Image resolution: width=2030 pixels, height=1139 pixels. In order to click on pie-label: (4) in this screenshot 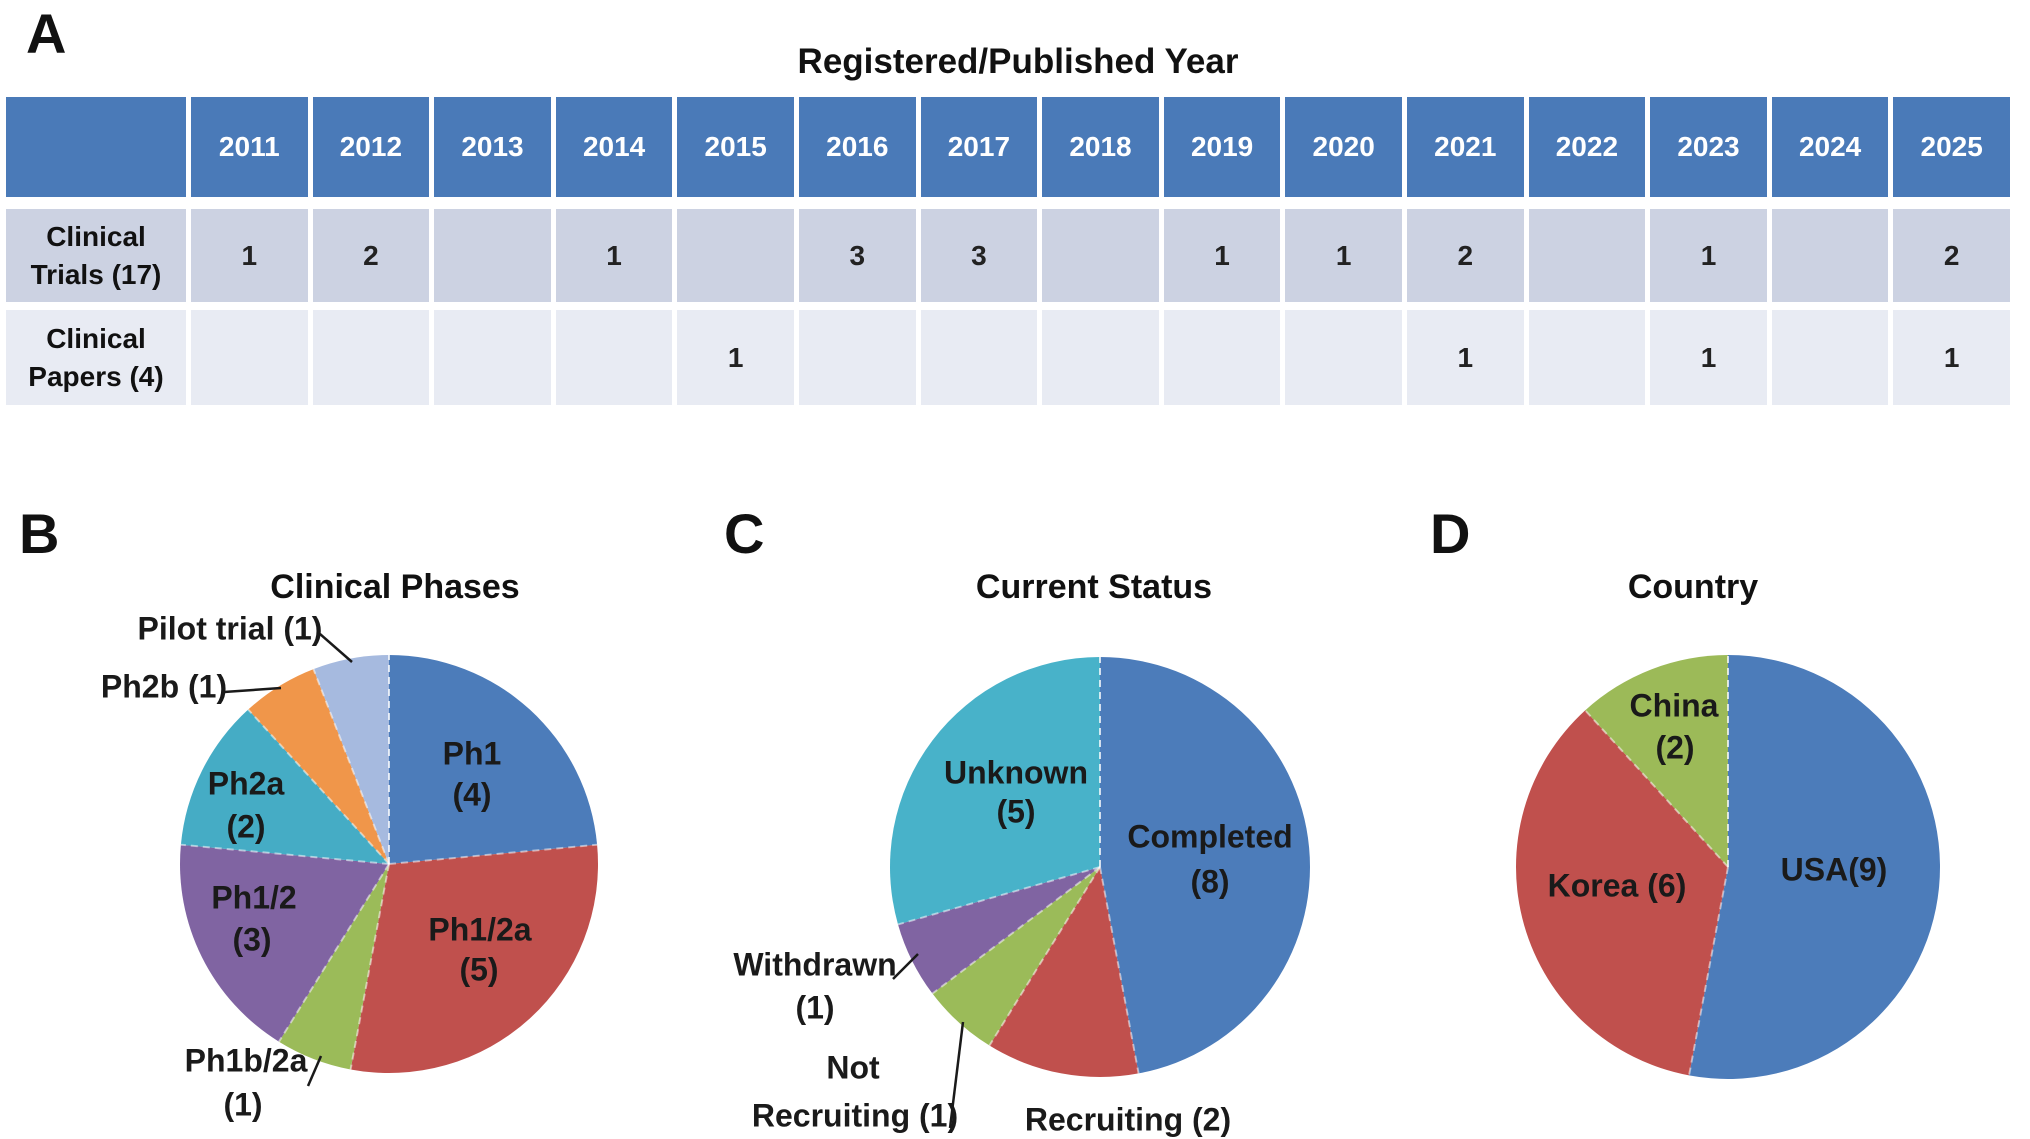, I will do `click(471, 794)`.